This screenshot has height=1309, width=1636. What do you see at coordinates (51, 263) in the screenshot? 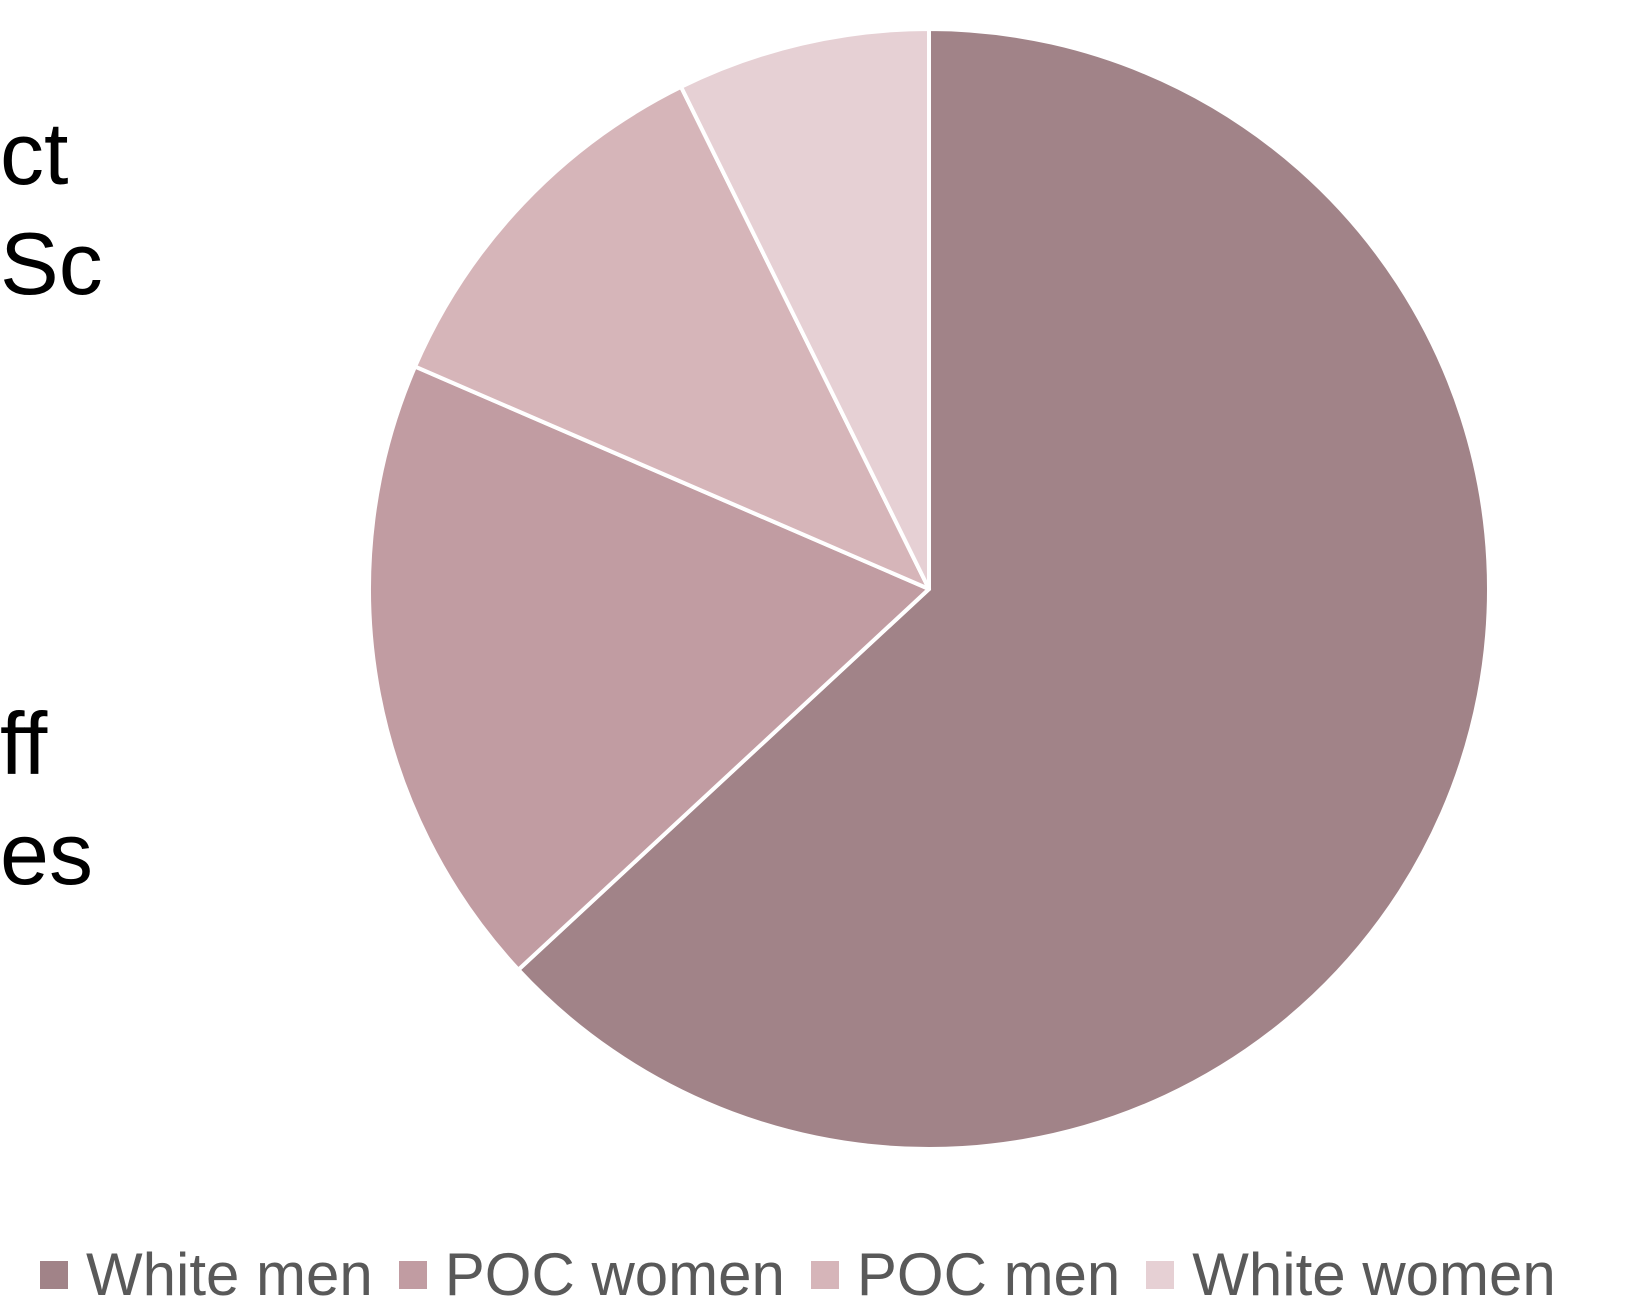
I see `side-text-fragment: Sc` at bounding box center [51, 263].